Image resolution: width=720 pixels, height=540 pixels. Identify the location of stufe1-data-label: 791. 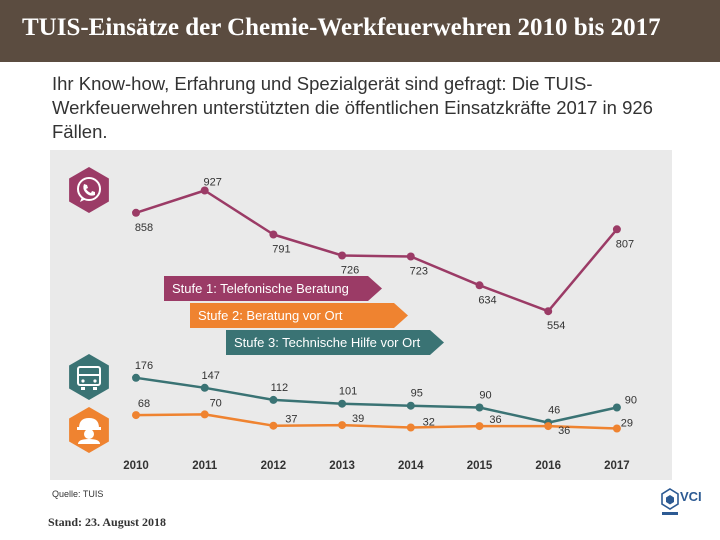
(281, 250).